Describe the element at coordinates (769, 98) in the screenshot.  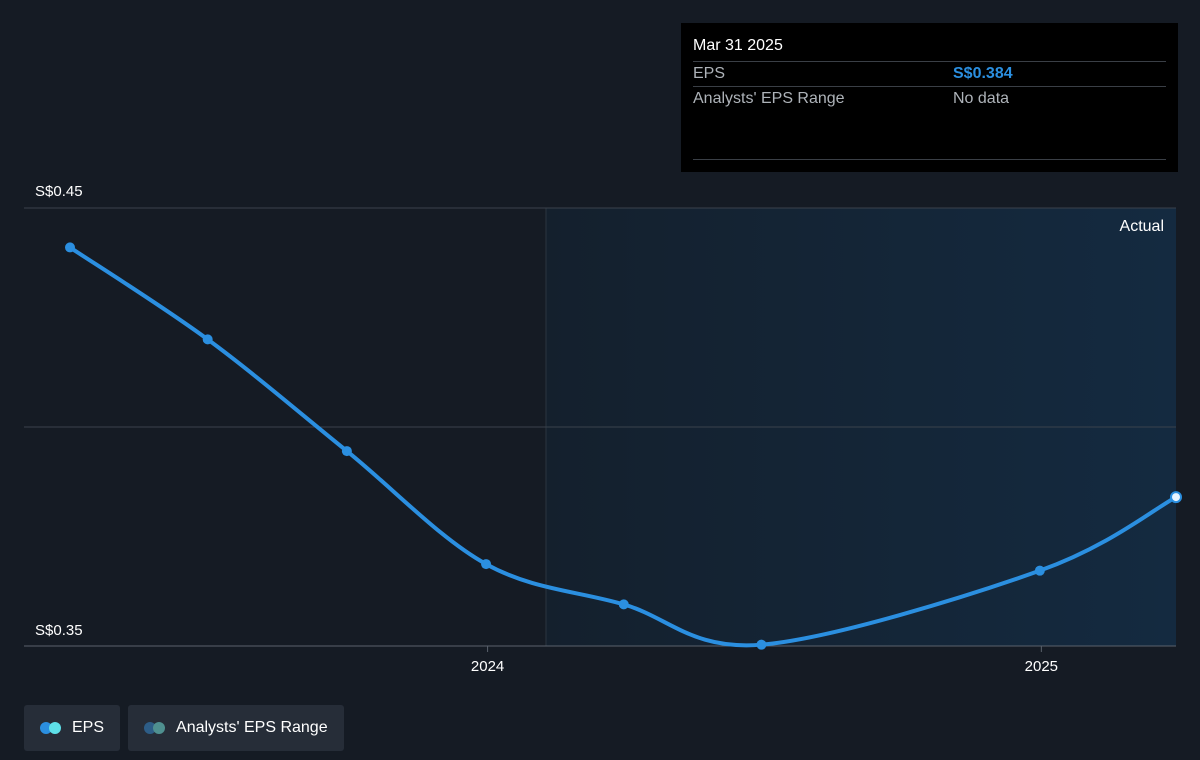
I see `tooltip-range-label: Analysts' EPS Range` at that location.